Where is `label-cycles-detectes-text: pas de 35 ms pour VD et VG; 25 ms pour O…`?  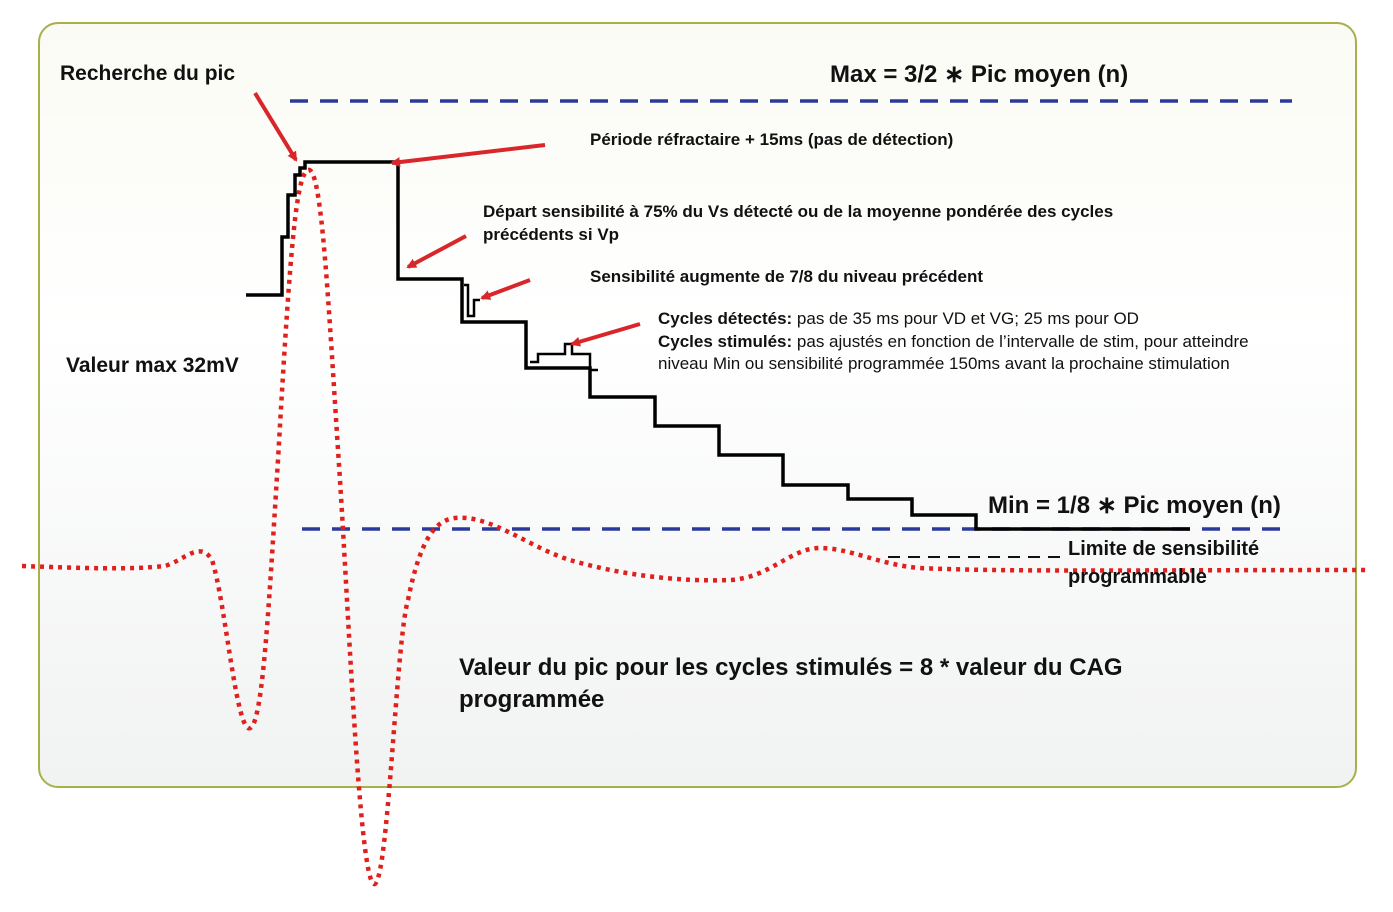 label-cycles-detectes-text: pas de 35 ms pour VD et VG; 25 ms pour O… is located at coordinates (965, 318).